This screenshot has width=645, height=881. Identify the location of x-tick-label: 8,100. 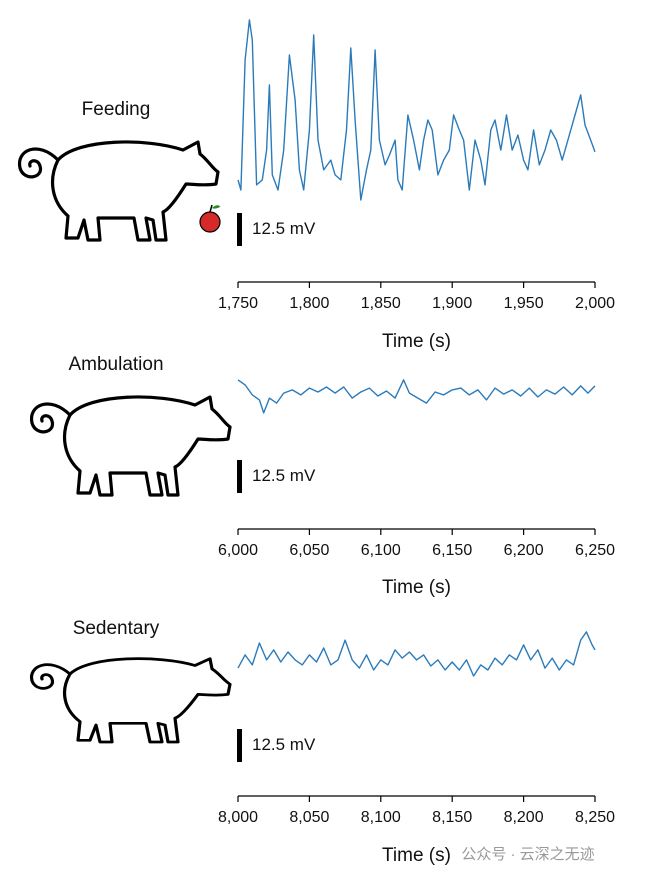
(381, 817).